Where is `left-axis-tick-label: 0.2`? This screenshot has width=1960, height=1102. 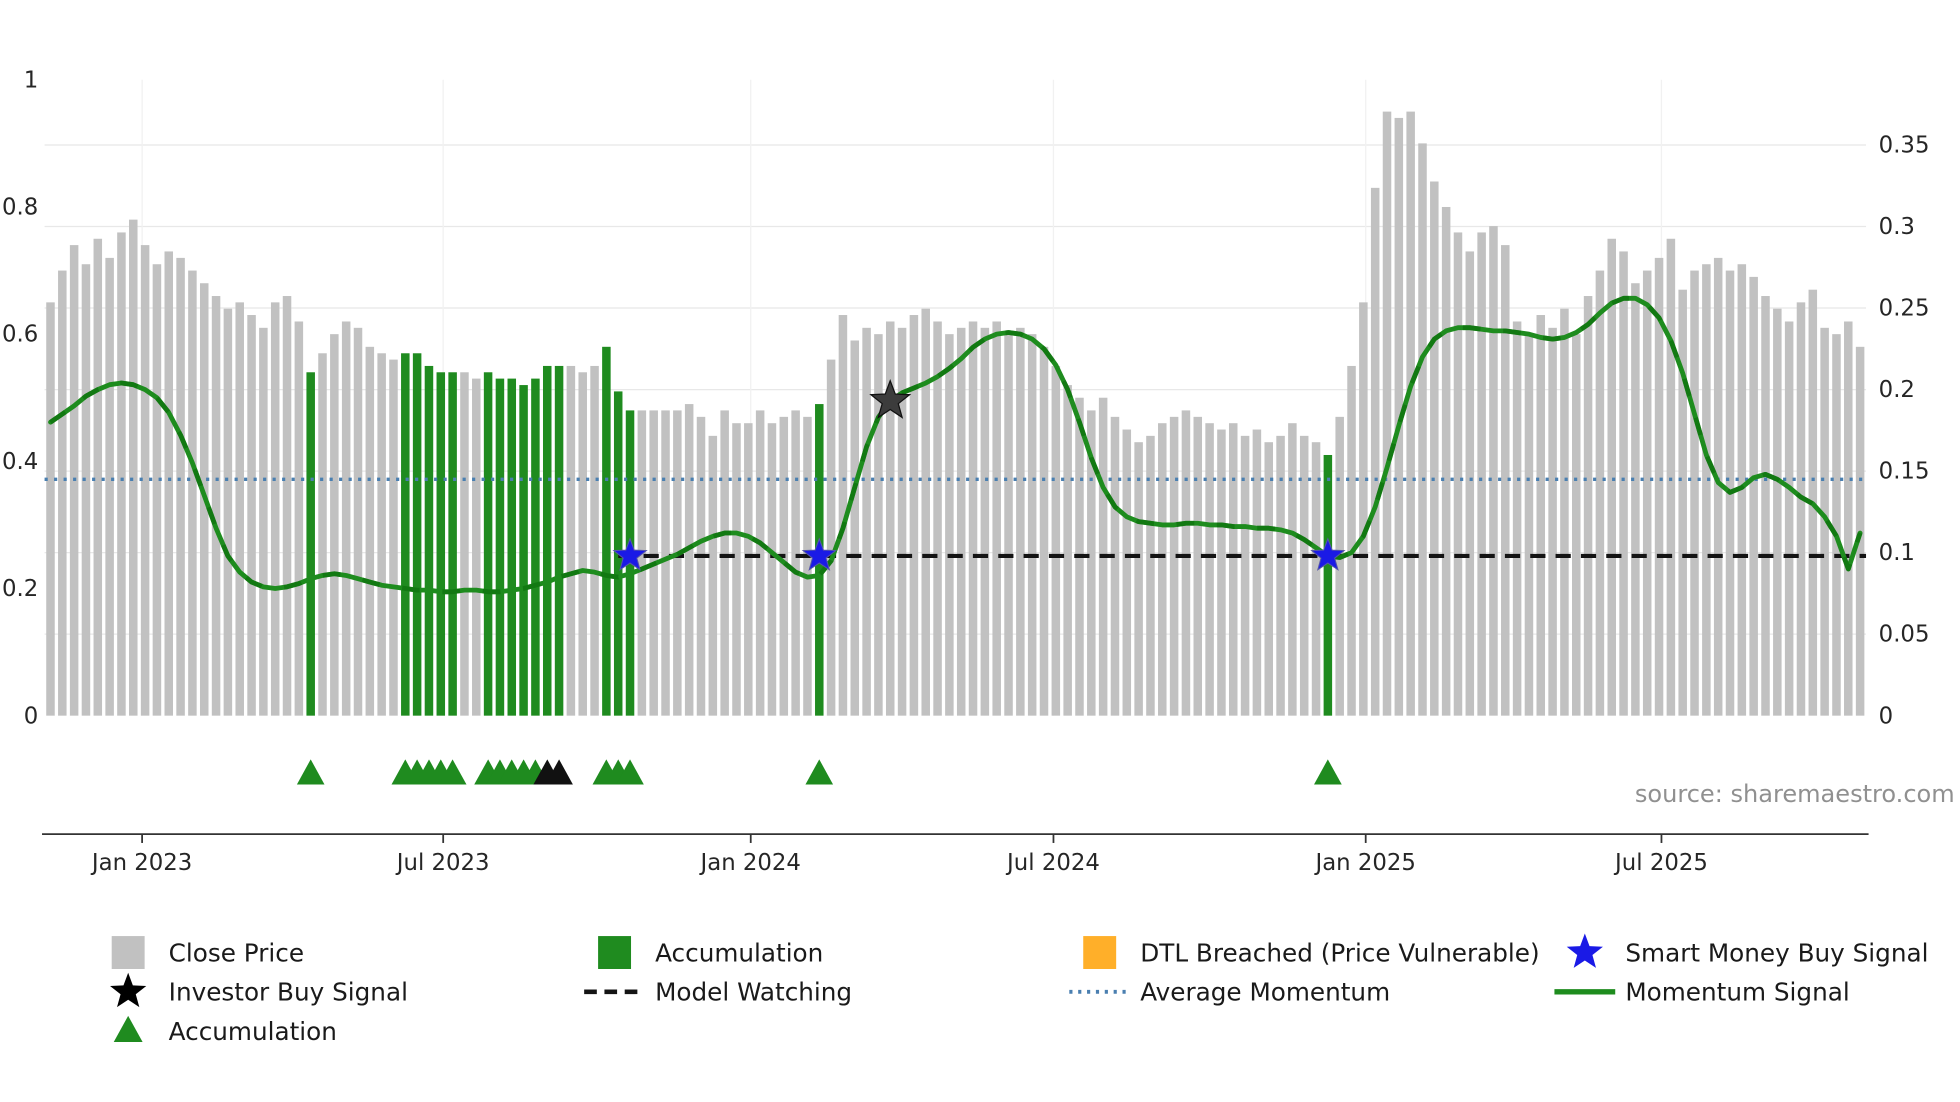
left-axis-tick-label: 0.2 is located at coordinates (20, 589).